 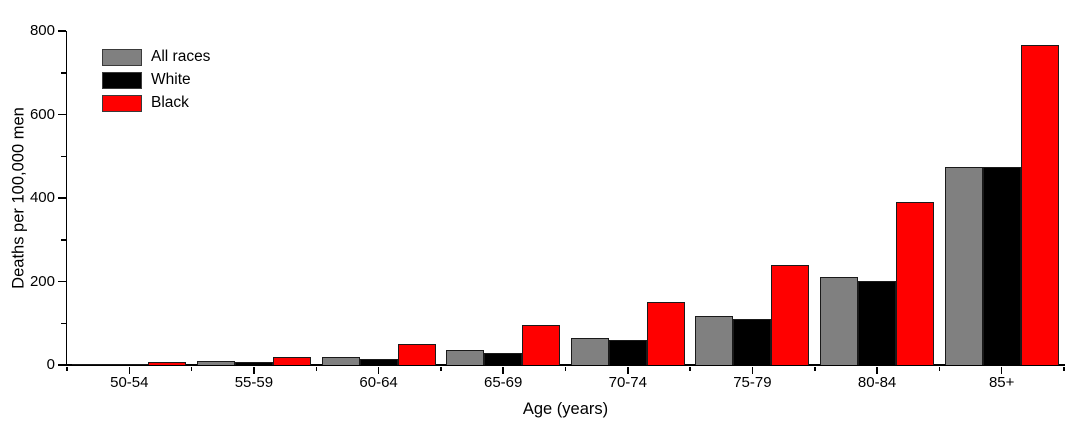 What do you see at coordinates (170, 102) in the screenshot?
I see `legend-label: Black` at bounding box center [170, 102].